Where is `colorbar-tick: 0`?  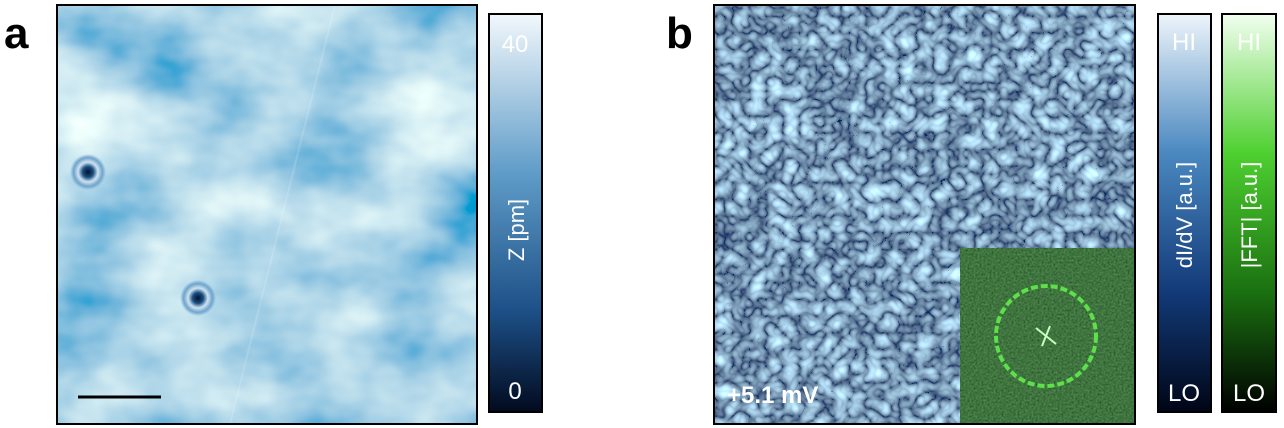
colorbar-tick: 0 is located at coordinates (514, 391).